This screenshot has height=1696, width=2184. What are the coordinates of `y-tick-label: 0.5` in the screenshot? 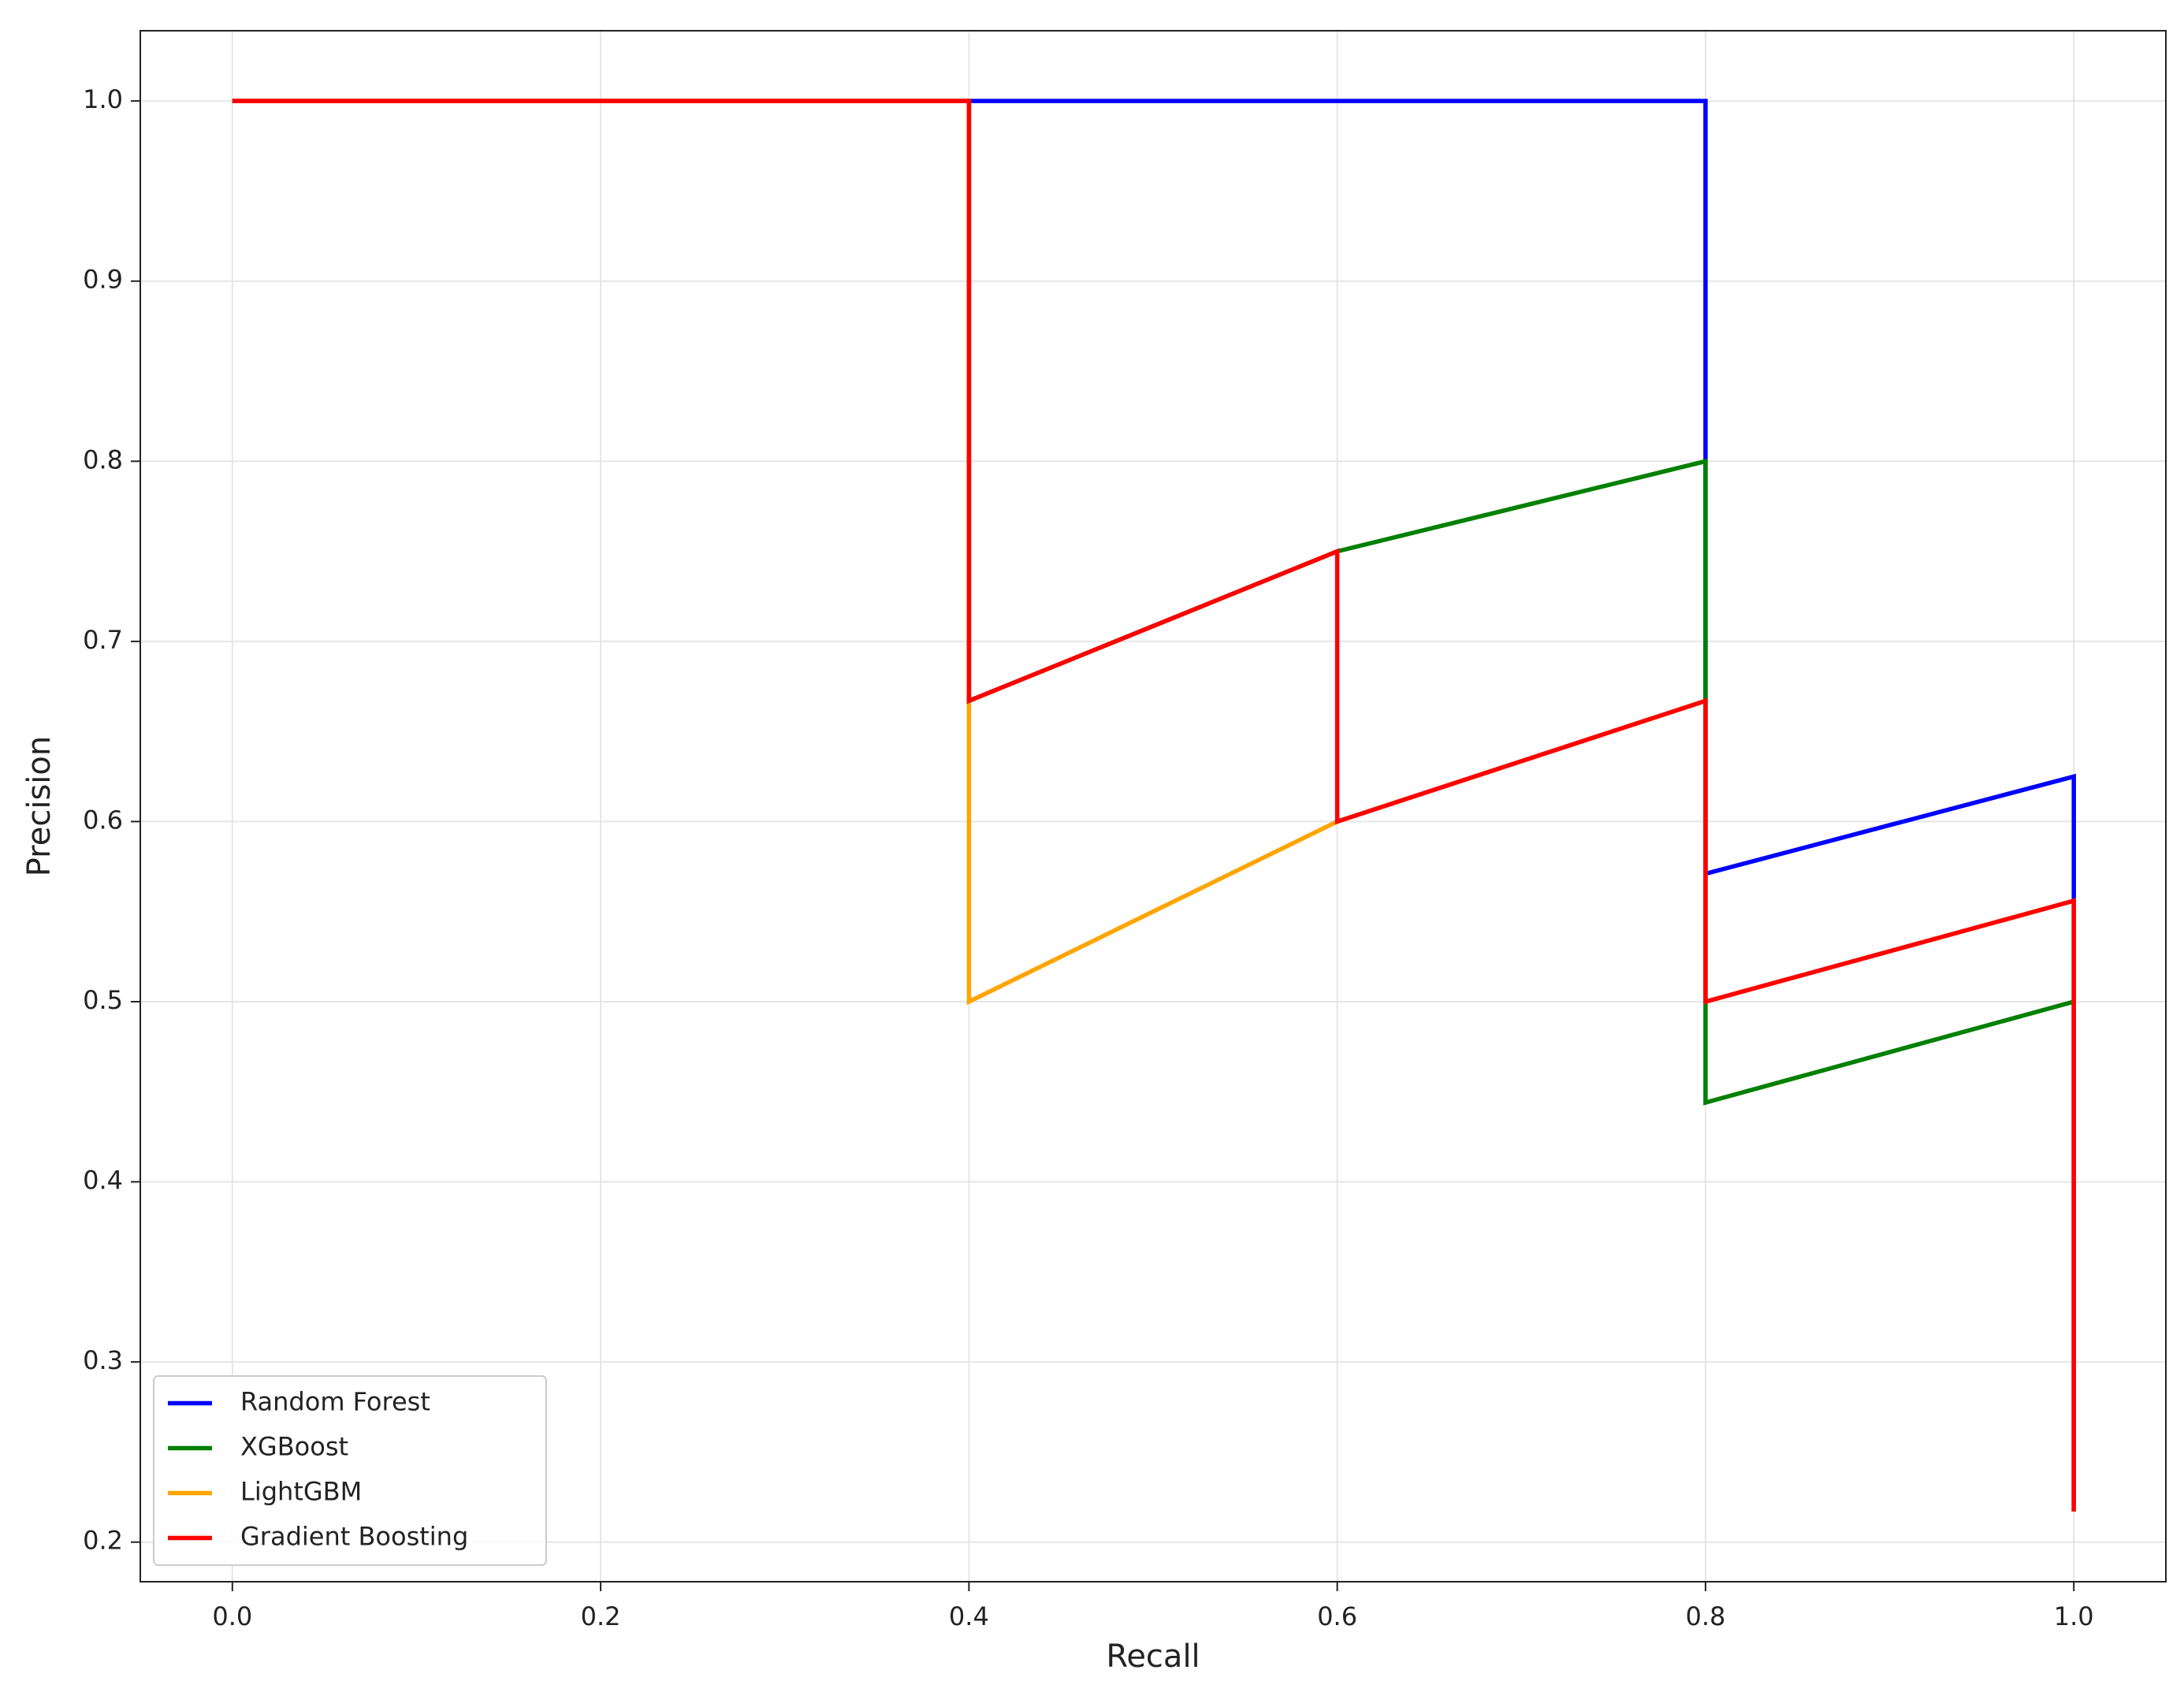 It's located at (103, 1000).